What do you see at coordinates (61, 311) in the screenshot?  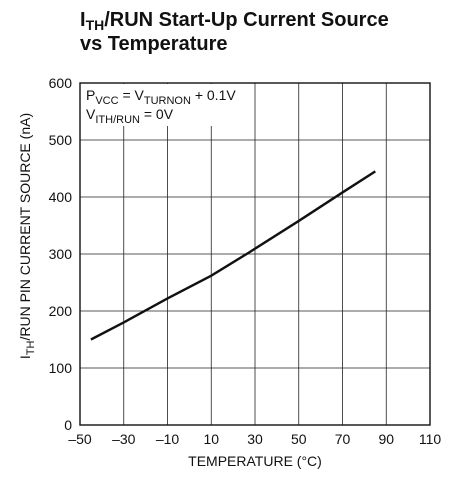 I see `y-tick-label: 200` at bounding box center [61, 311].